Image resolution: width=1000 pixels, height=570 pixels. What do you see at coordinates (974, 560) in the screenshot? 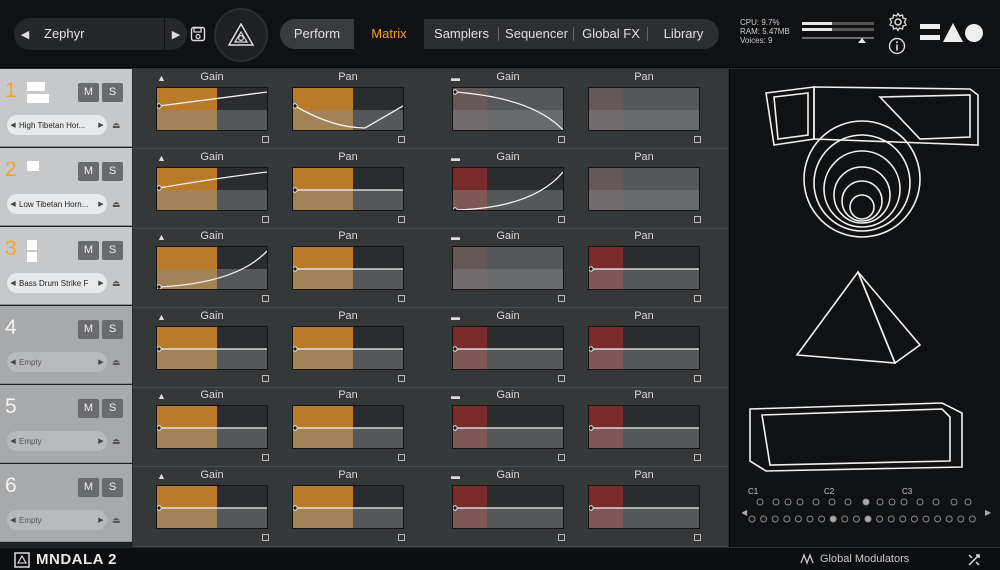
I see `tools-icon` at bounding box center [974, 560].